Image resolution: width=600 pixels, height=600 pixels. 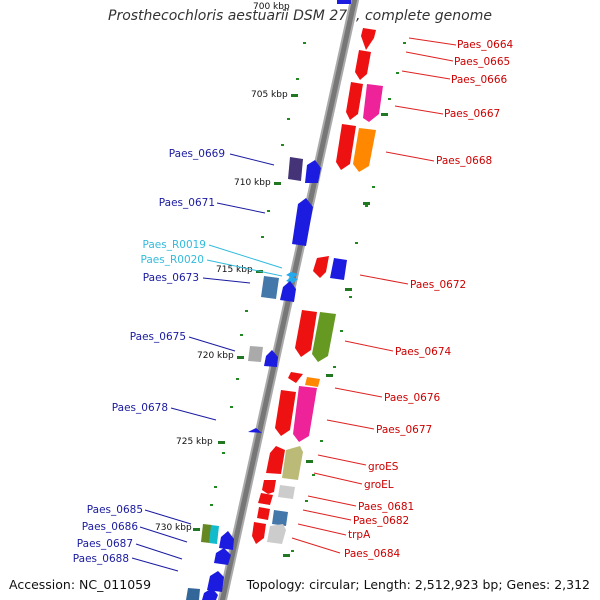 What do you see at coordinates (386, 507) in the screenshot?
I see `gene-label: Paes_0681` at bounding box center [386, 507].